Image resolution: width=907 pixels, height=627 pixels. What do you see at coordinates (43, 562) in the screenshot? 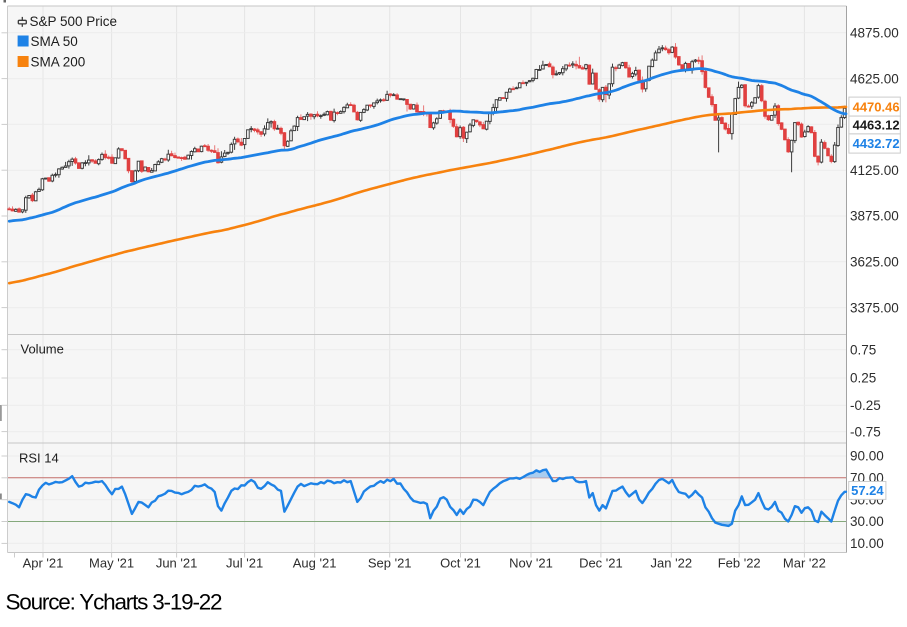
I see `svg-text: Apr '21` at bounding box center [43, 562].